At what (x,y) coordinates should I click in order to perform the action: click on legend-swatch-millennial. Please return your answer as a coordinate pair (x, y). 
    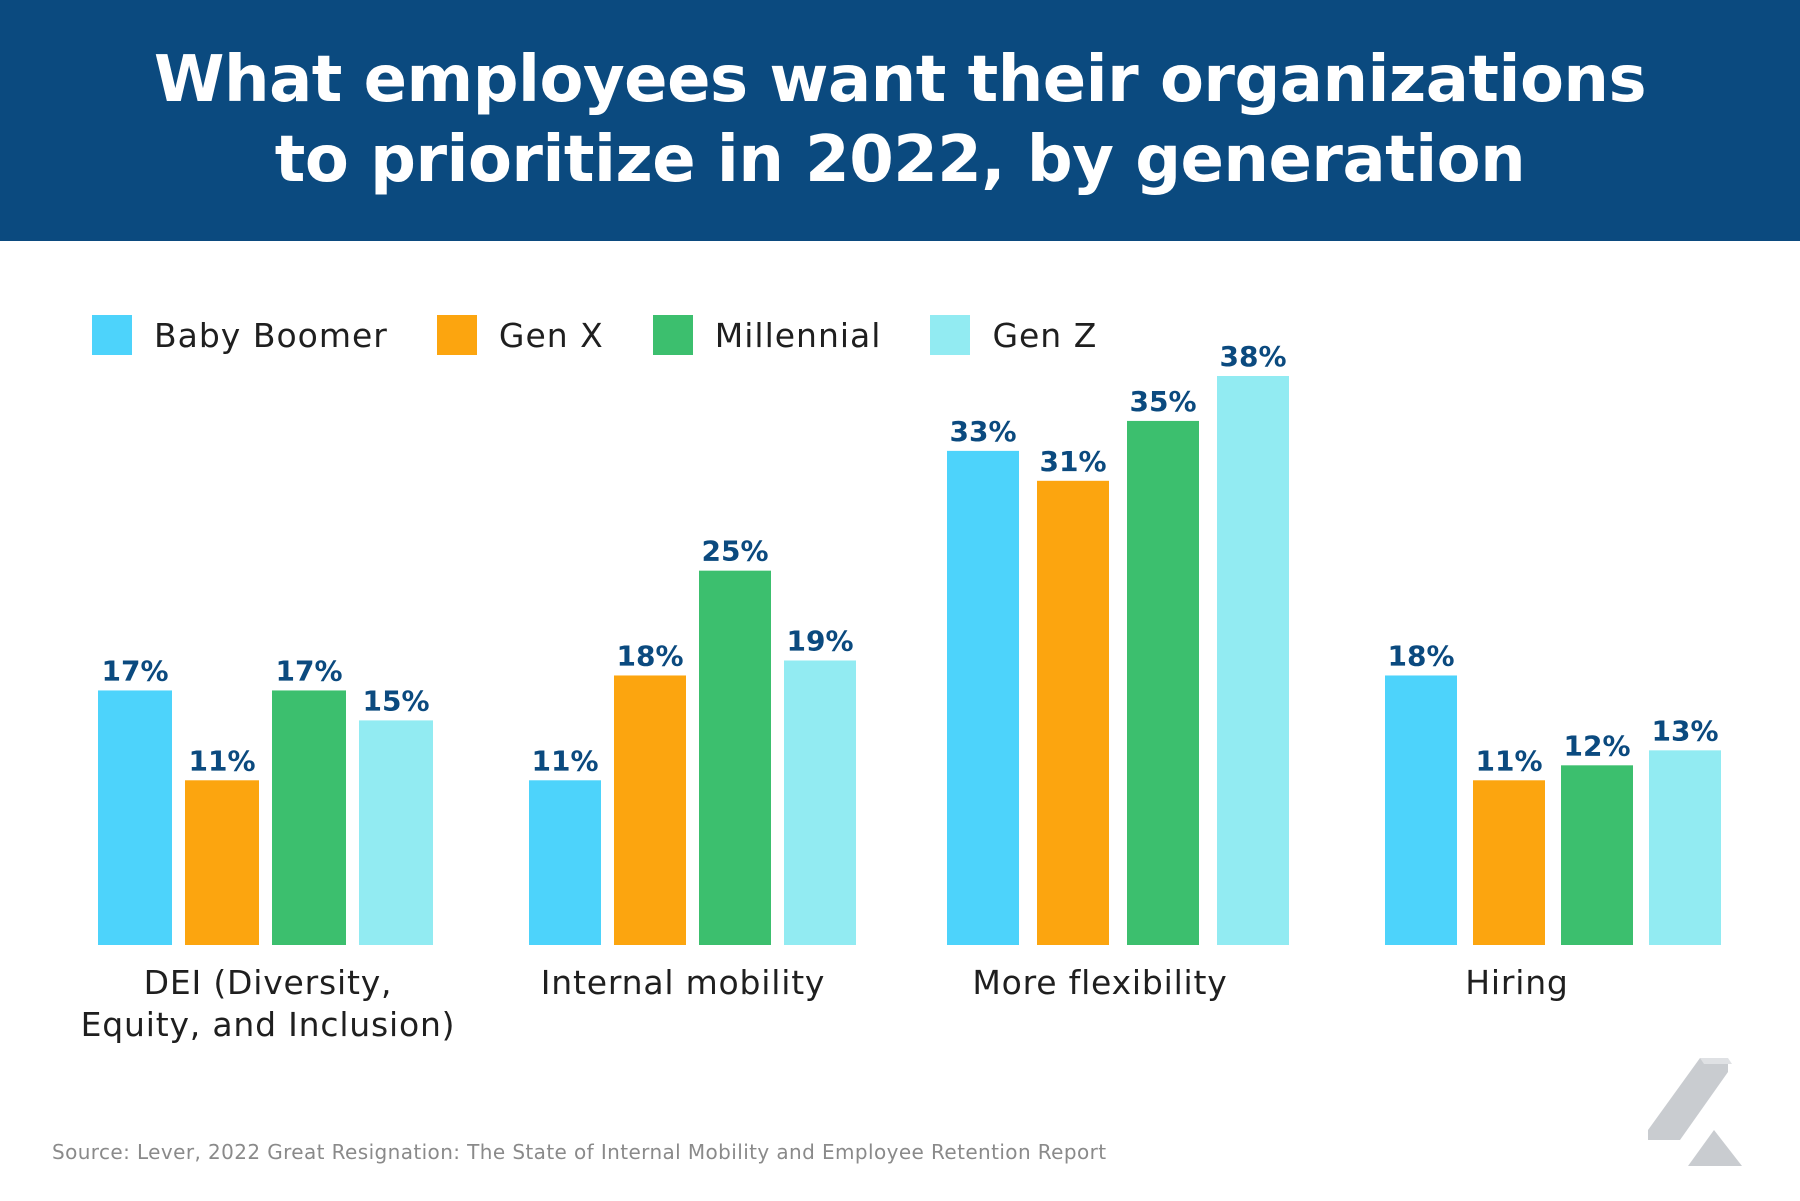
    Looking at the image, I should click on (672, 335).